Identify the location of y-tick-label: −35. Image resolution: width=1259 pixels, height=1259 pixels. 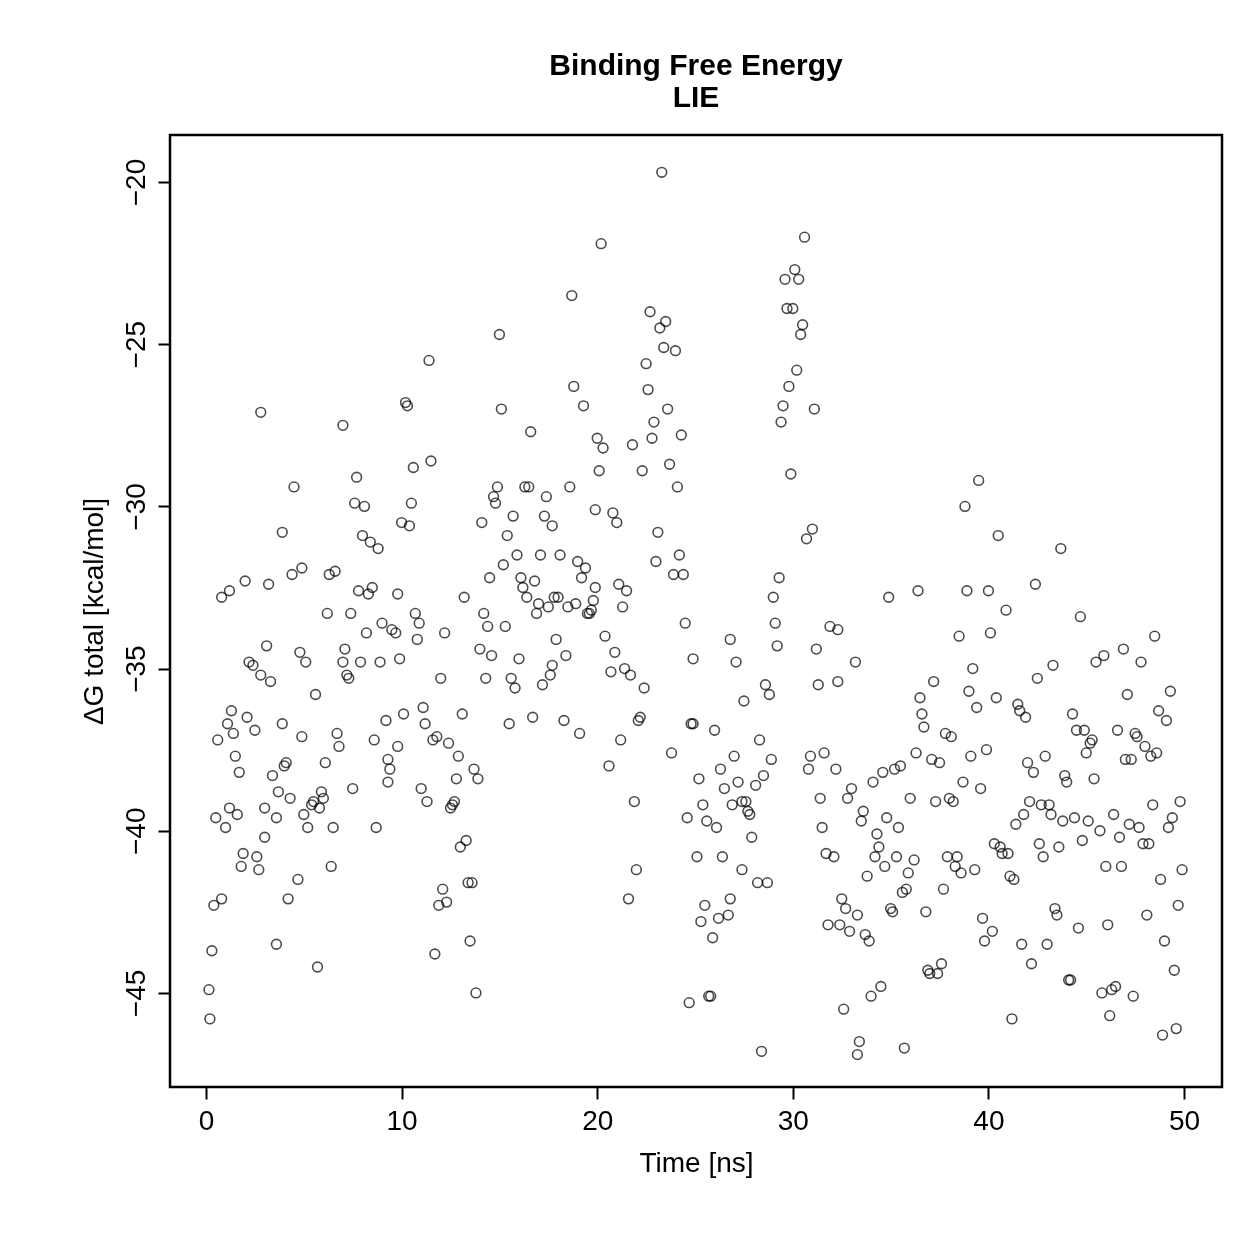
(135, 669).